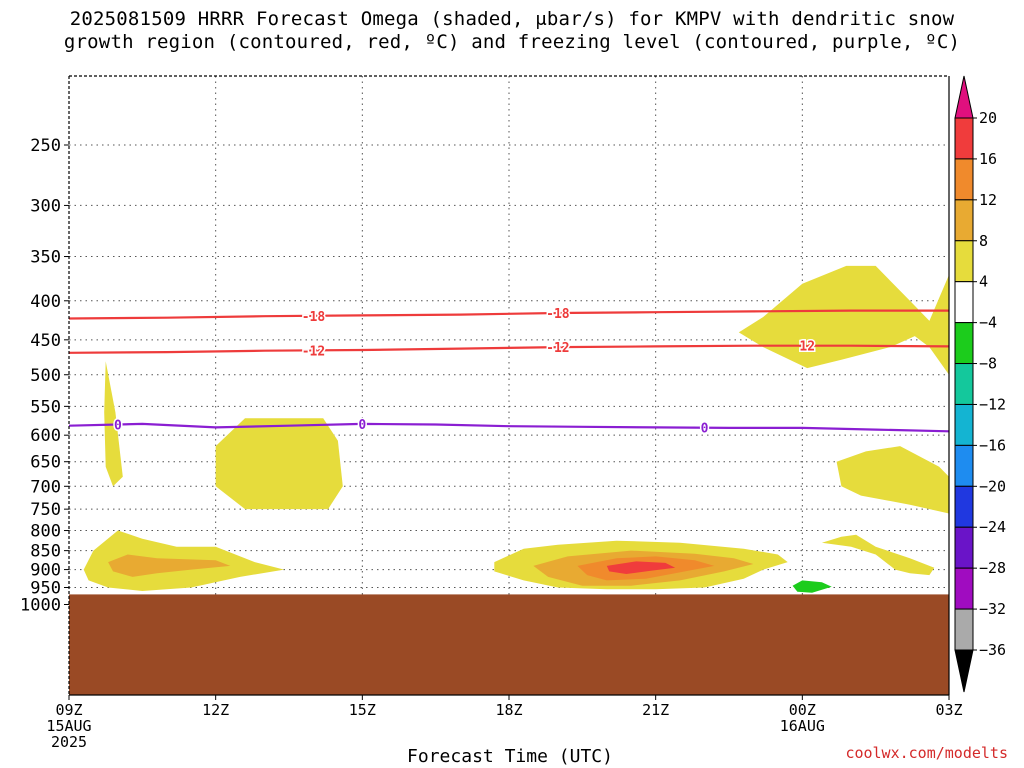 Image resolution: width=1024 pixels, height=768 pixels. What do you see at coordinates (988, 200) in the screenshot?
I see `colorbar-label: 12` at bounding box center [988, 200].